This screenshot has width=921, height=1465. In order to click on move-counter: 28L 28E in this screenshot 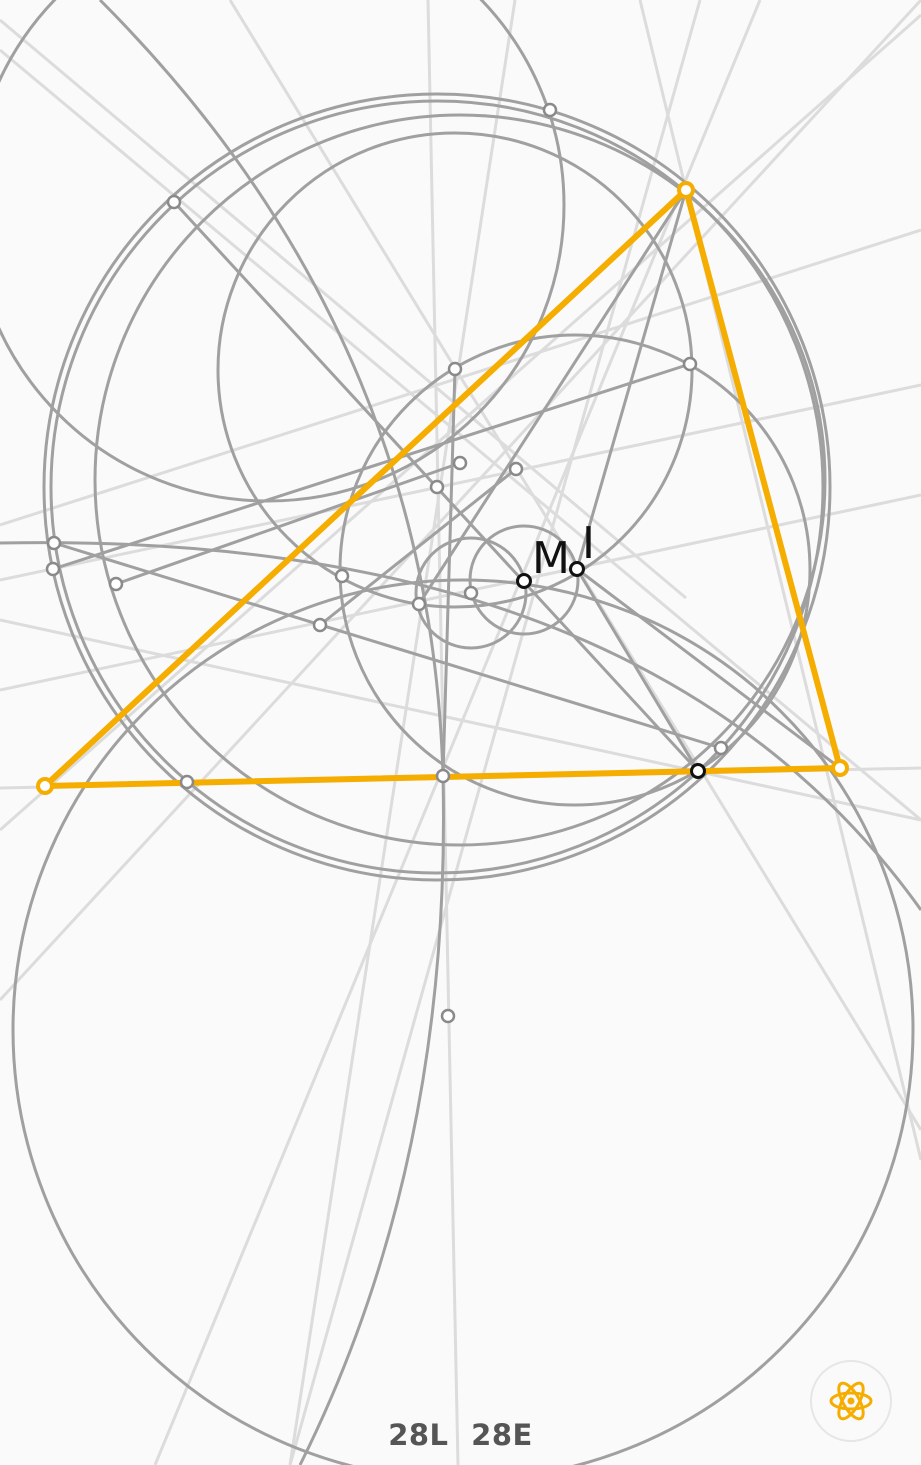, I will do `click(460, 1435)`.